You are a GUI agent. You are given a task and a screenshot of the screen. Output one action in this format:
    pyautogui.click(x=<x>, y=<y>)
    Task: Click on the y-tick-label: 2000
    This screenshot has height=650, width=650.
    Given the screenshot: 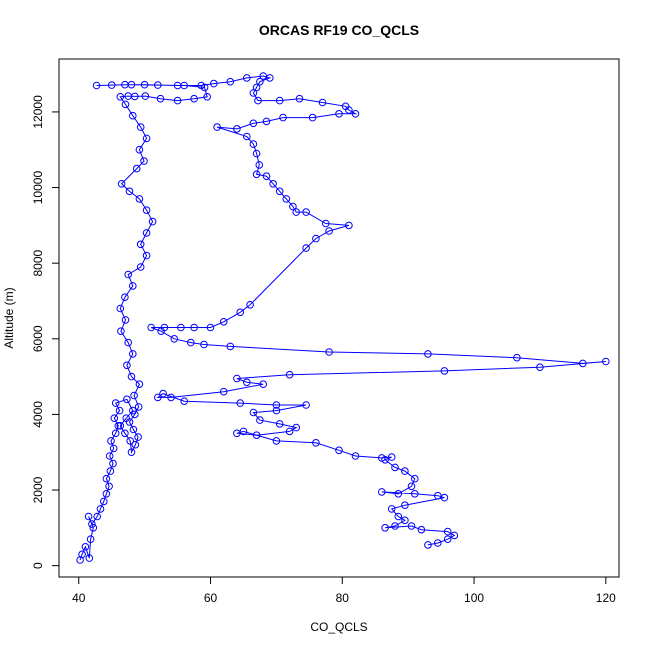 What is the action you would take?
    pyautogui.click(x=38, y=489)
    